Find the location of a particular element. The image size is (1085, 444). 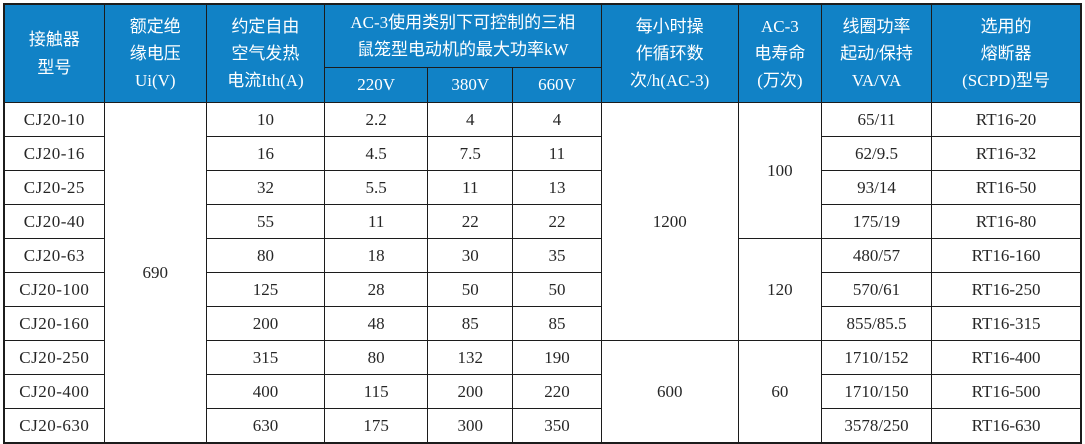

fuse-cell: RT16-630 is located at coordinates (1006, 426).